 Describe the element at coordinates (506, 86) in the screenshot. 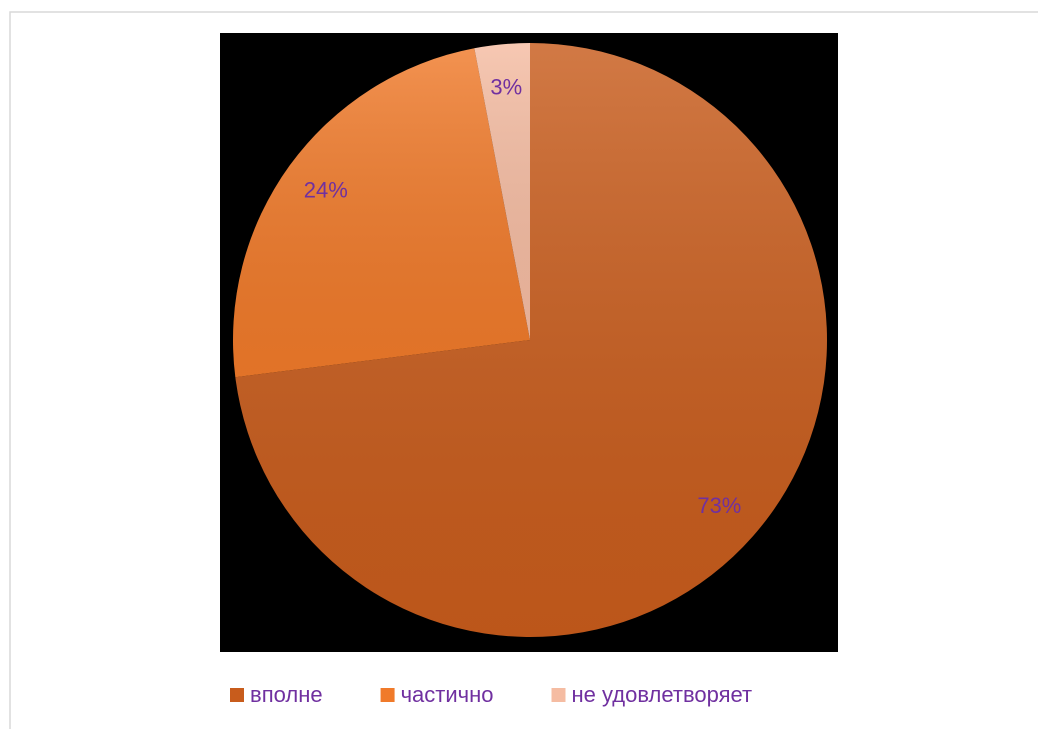

I see `data-label: 3%` at that location.